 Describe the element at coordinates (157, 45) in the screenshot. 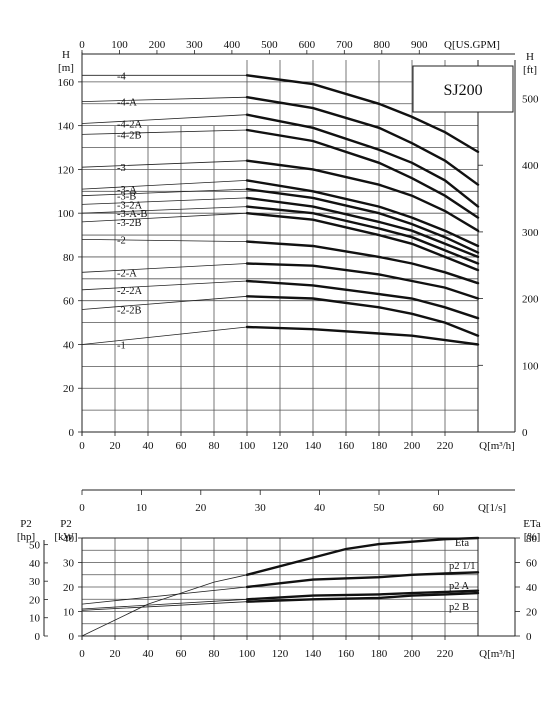

I see `x-top-tick-label: 200` at that location.